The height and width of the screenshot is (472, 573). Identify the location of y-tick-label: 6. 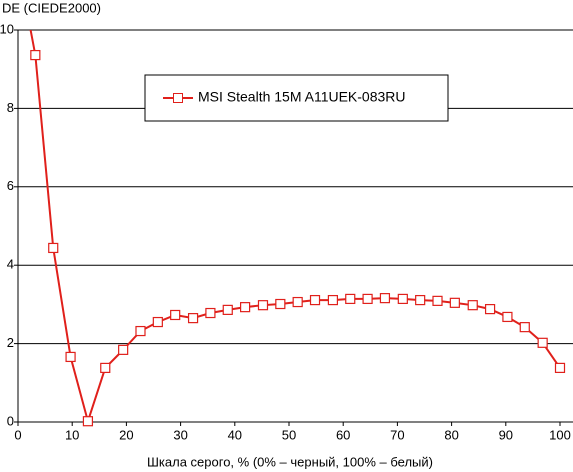
(10, 185).